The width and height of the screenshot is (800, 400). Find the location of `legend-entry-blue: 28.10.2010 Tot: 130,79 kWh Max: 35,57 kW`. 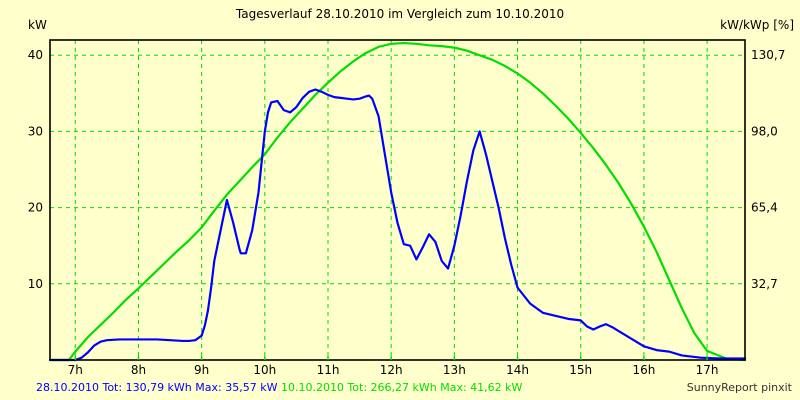

legend-entry-blue: 28.10.2010 Tot: 130,79 kWh Max: 35,57 kW is located at coordinates (157, 387).